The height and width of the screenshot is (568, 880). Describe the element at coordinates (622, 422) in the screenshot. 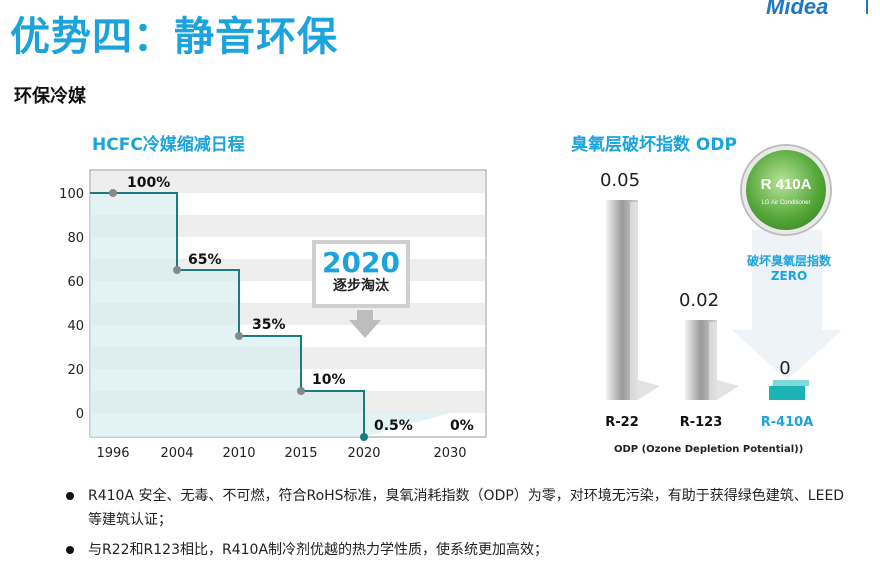

I see `category-label: R-22` at that location.